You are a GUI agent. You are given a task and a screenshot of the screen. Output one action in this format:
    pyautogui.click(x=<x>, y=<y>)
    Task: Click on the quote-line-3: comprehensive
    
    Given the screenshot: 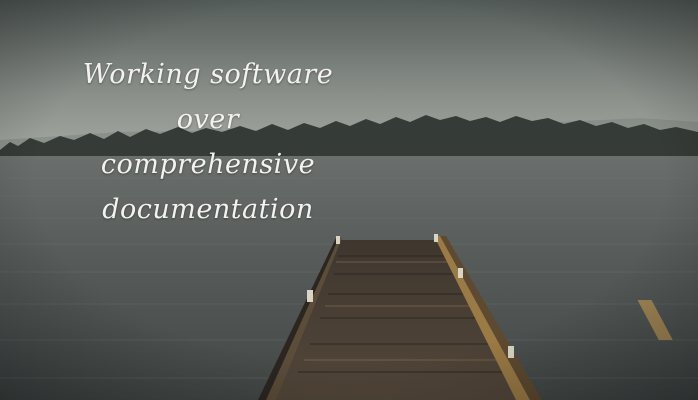 What is the action you would take?
    pyautogui.click(x=208, y=164)
    